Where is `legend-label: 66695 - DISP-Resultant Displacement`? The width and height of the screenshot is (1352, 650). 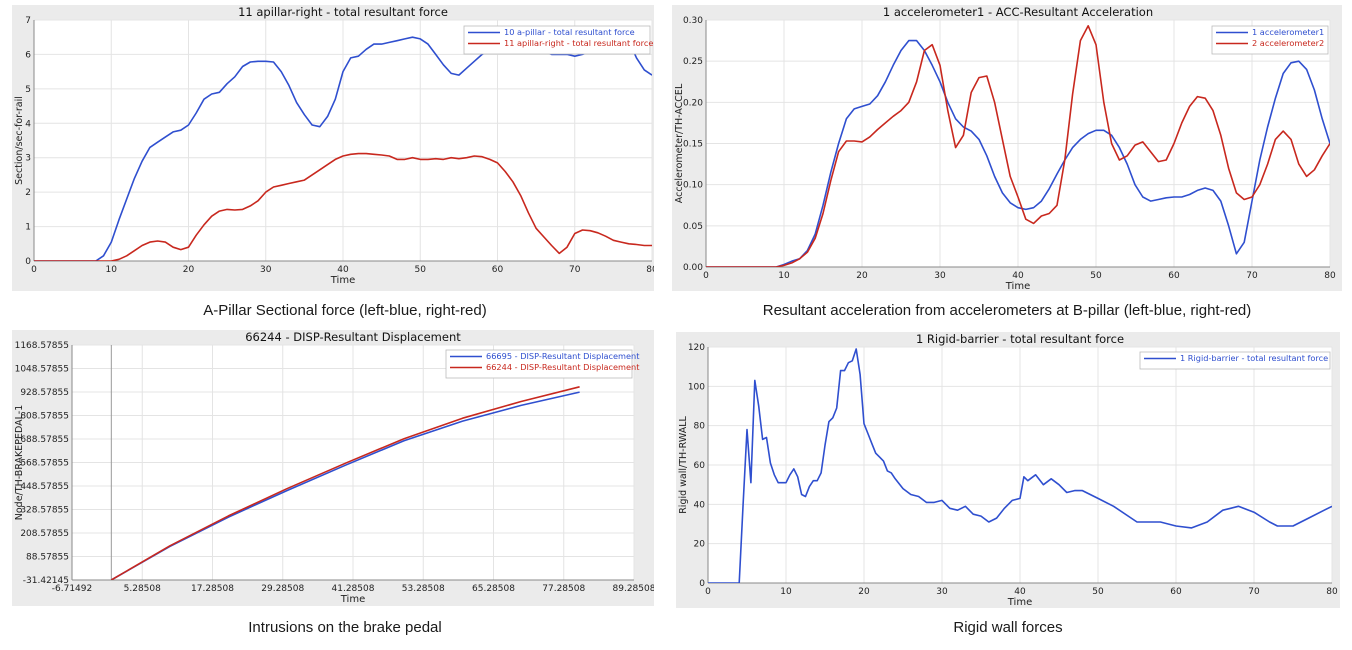 legend-label: 66695 - DISP-Resultant Displacement is located at coordinates (563, 356).